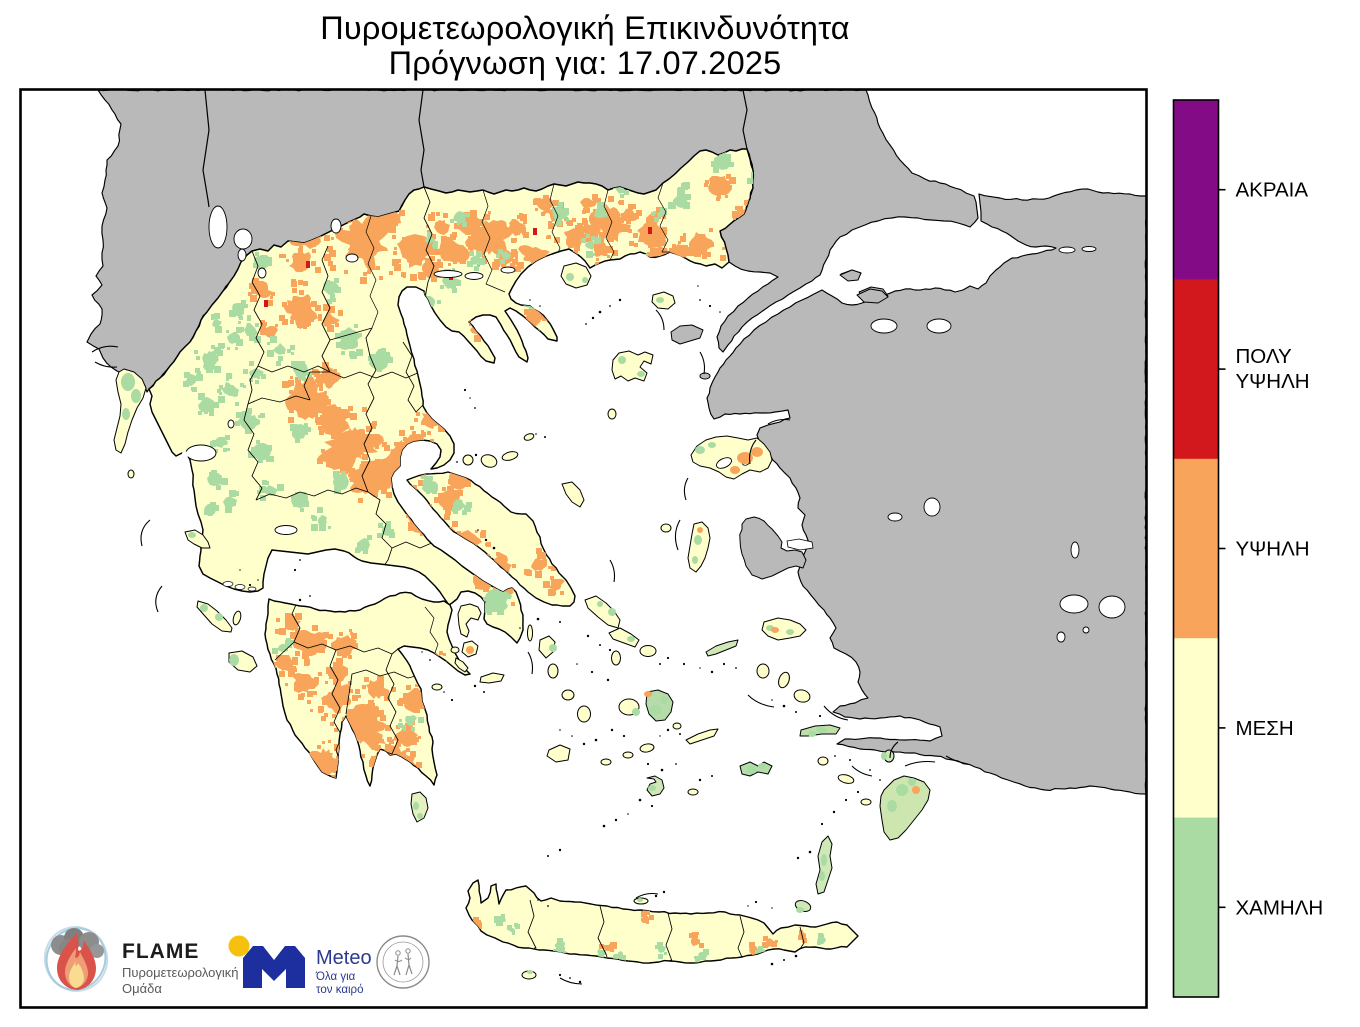 The image size is (1360, 1027). Describe the element at coordinates (1272, 190) in the screenshot. I see `svg-text: ΑΚΡΑΙΑ` at that location.